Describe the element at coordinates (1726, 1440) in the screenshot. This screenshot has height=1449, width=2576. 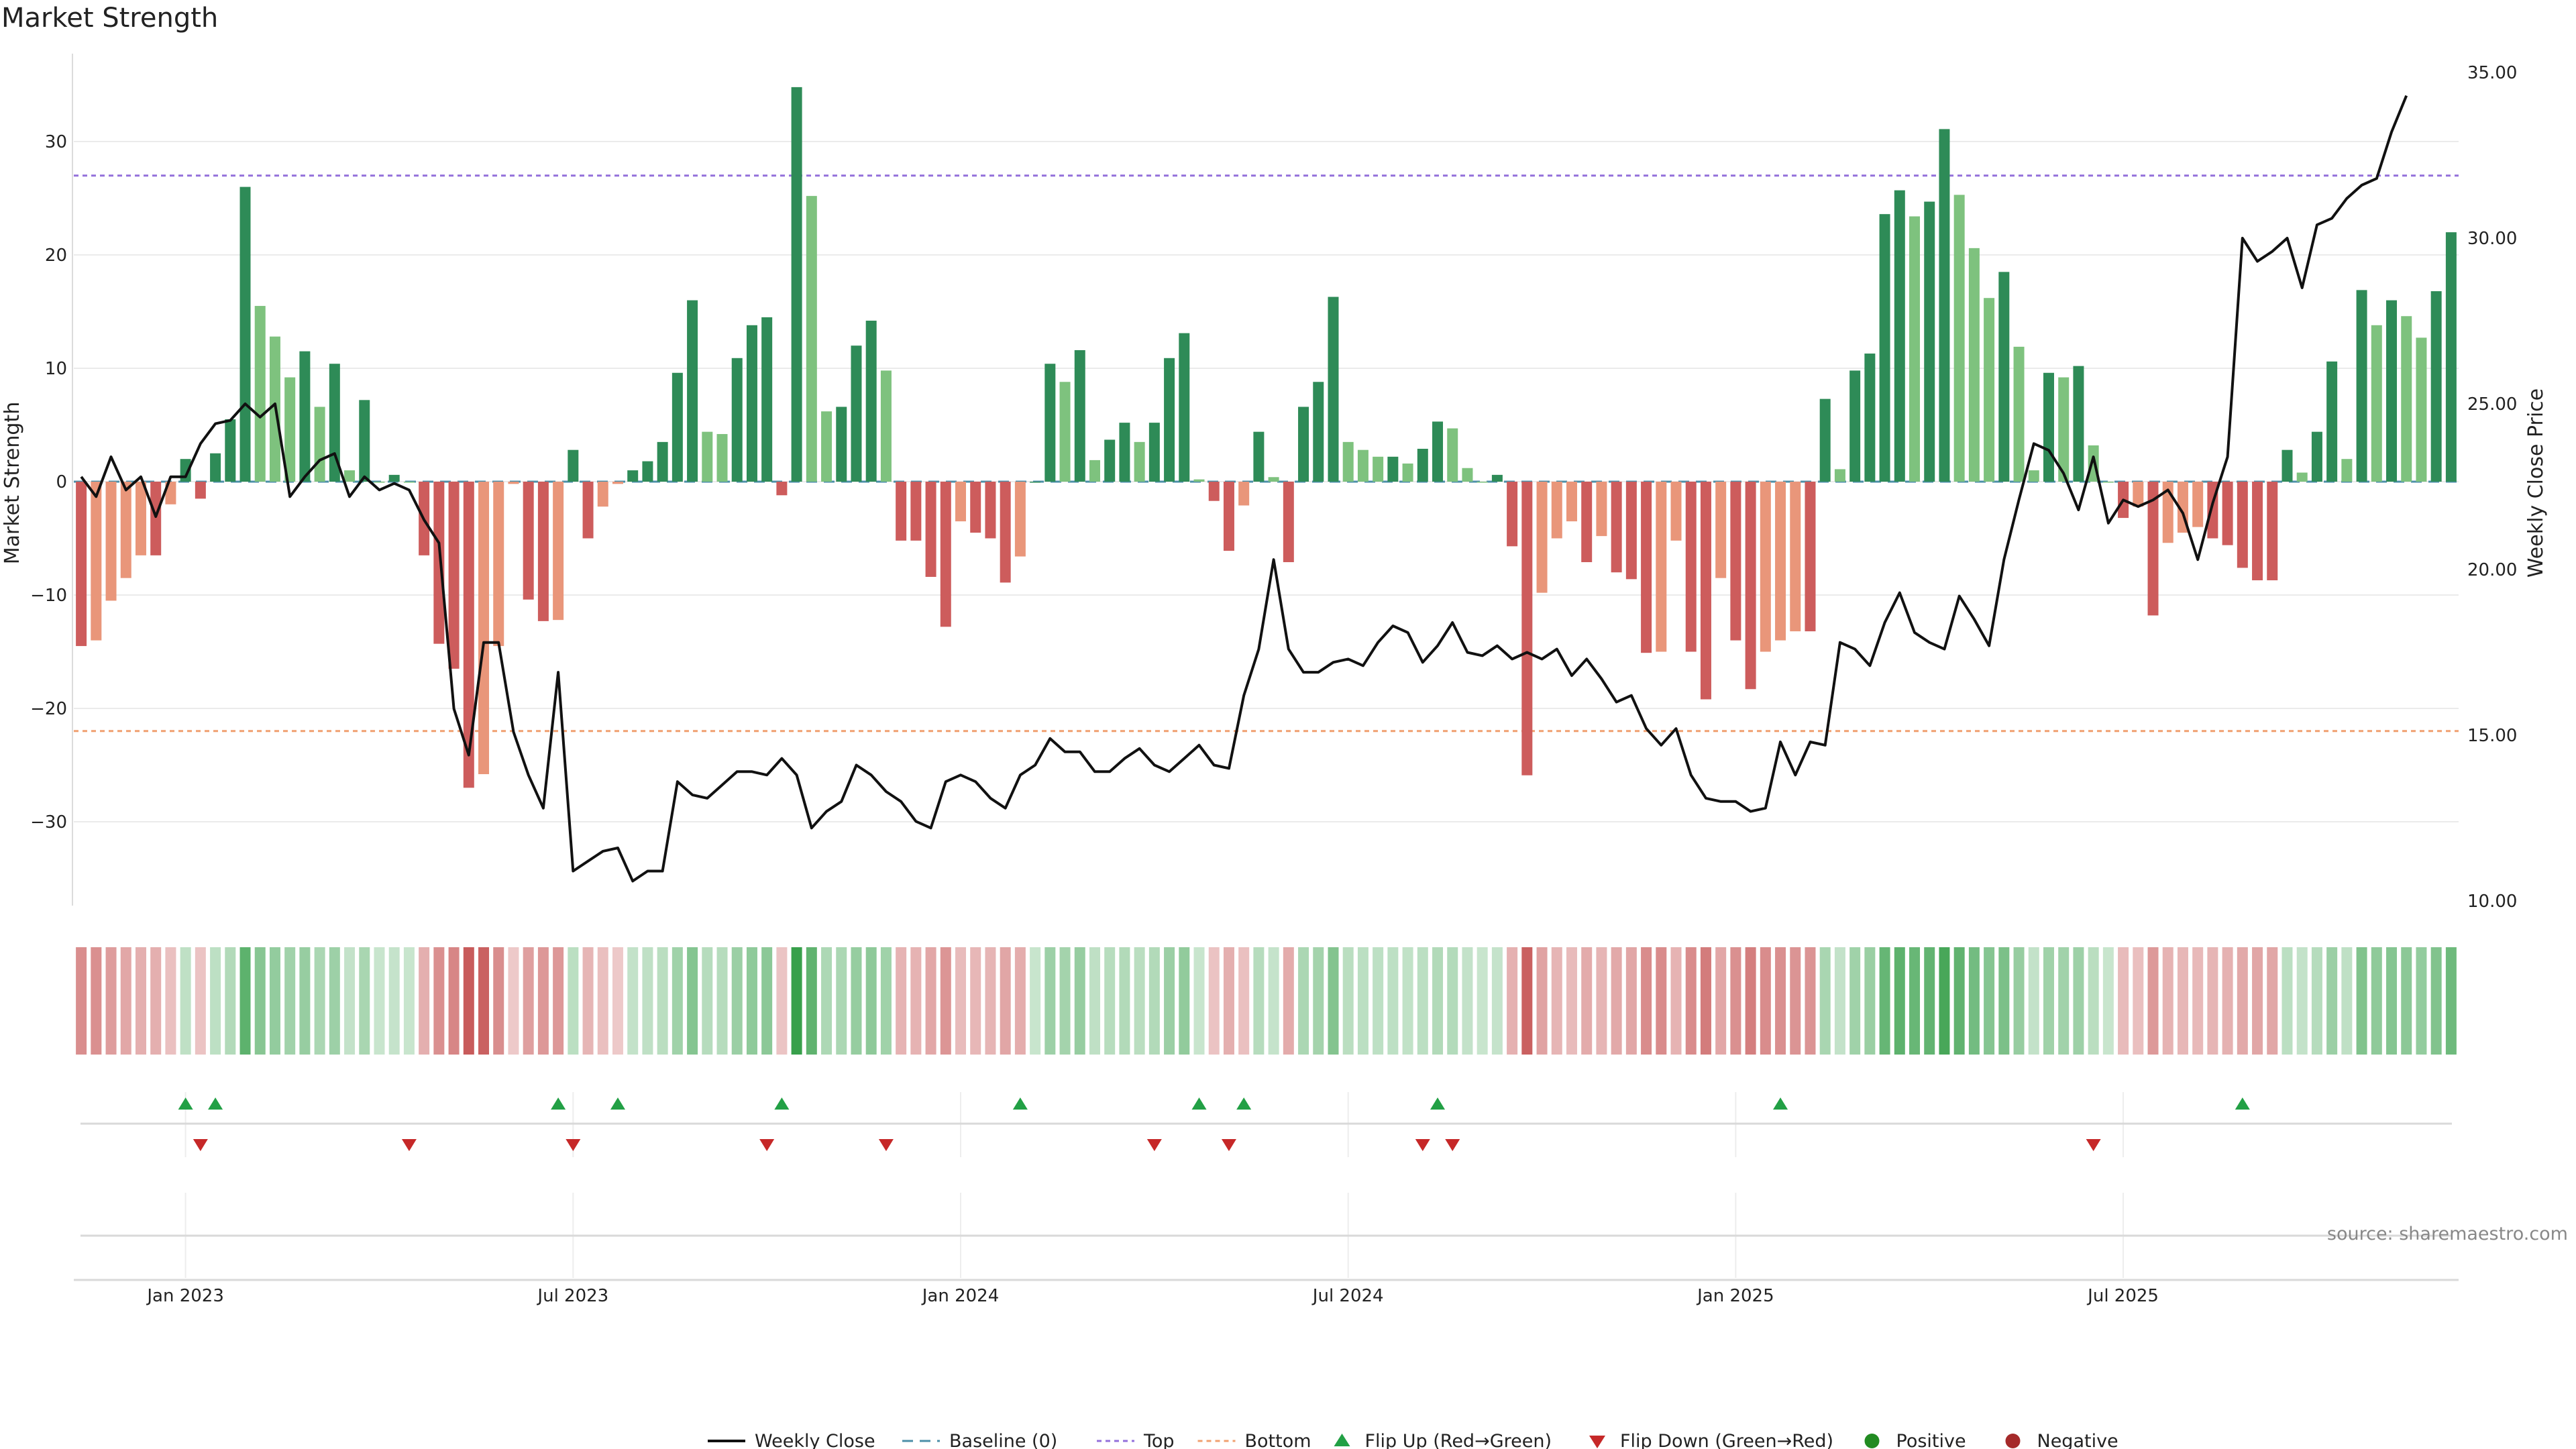
I see `legend-flip-down-label: Flip Down (Green→Red)` at that location.